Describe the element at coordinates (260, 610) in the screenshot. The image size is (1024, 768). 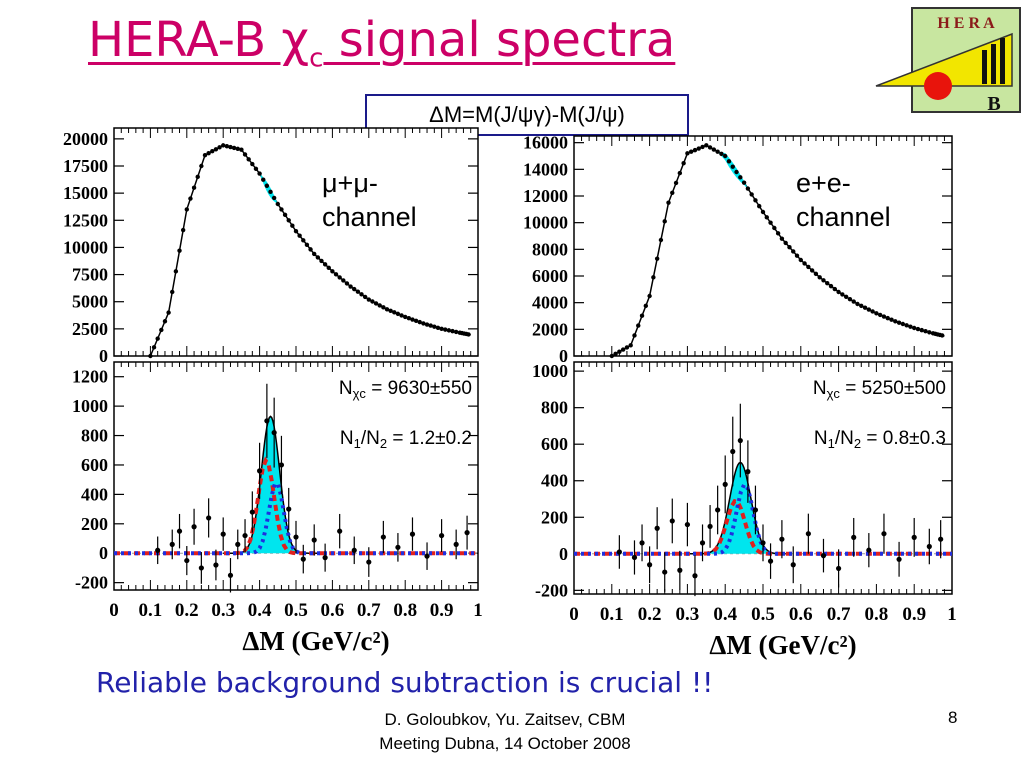
I see `mumu-bottom-xtick-label: 0.4` at that location.